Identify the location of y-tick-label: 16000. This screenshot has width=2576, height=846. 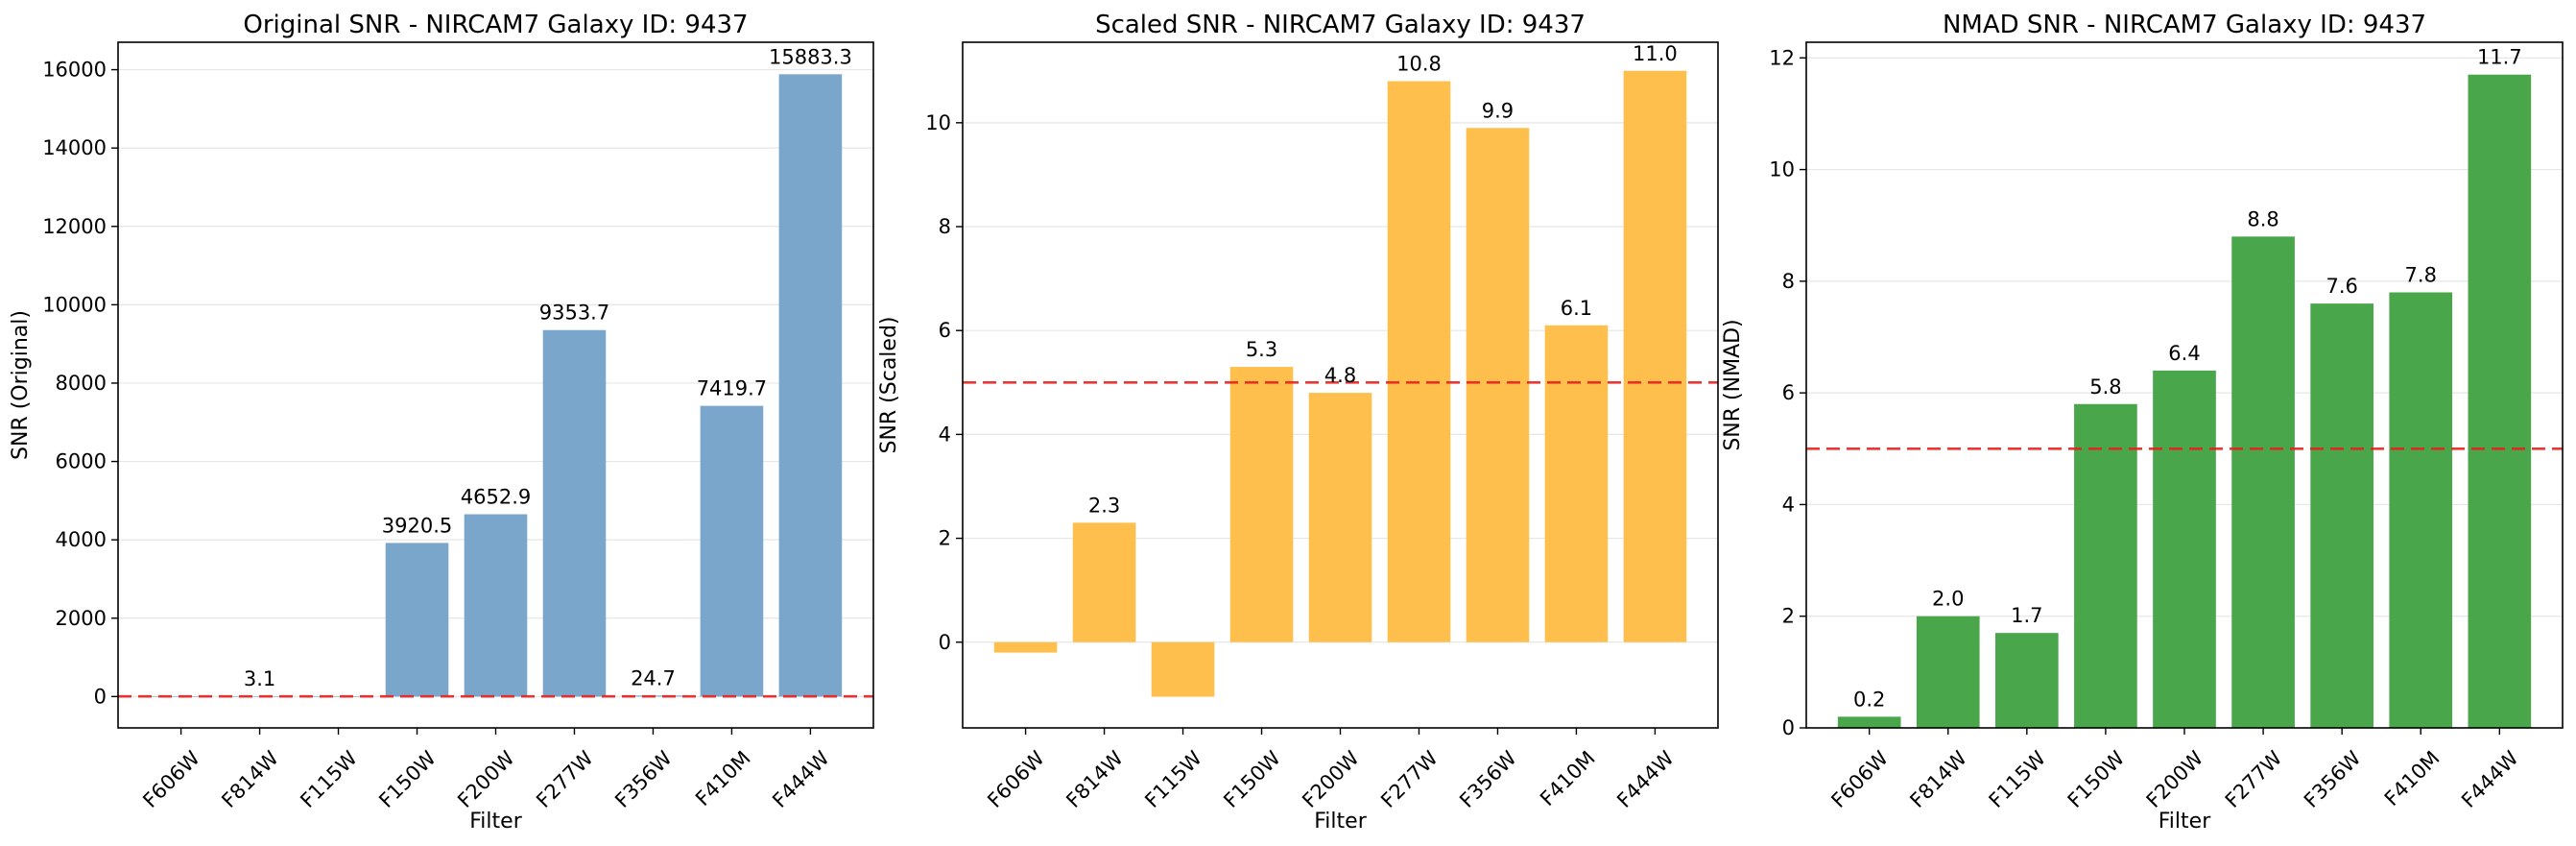
(74, 70).